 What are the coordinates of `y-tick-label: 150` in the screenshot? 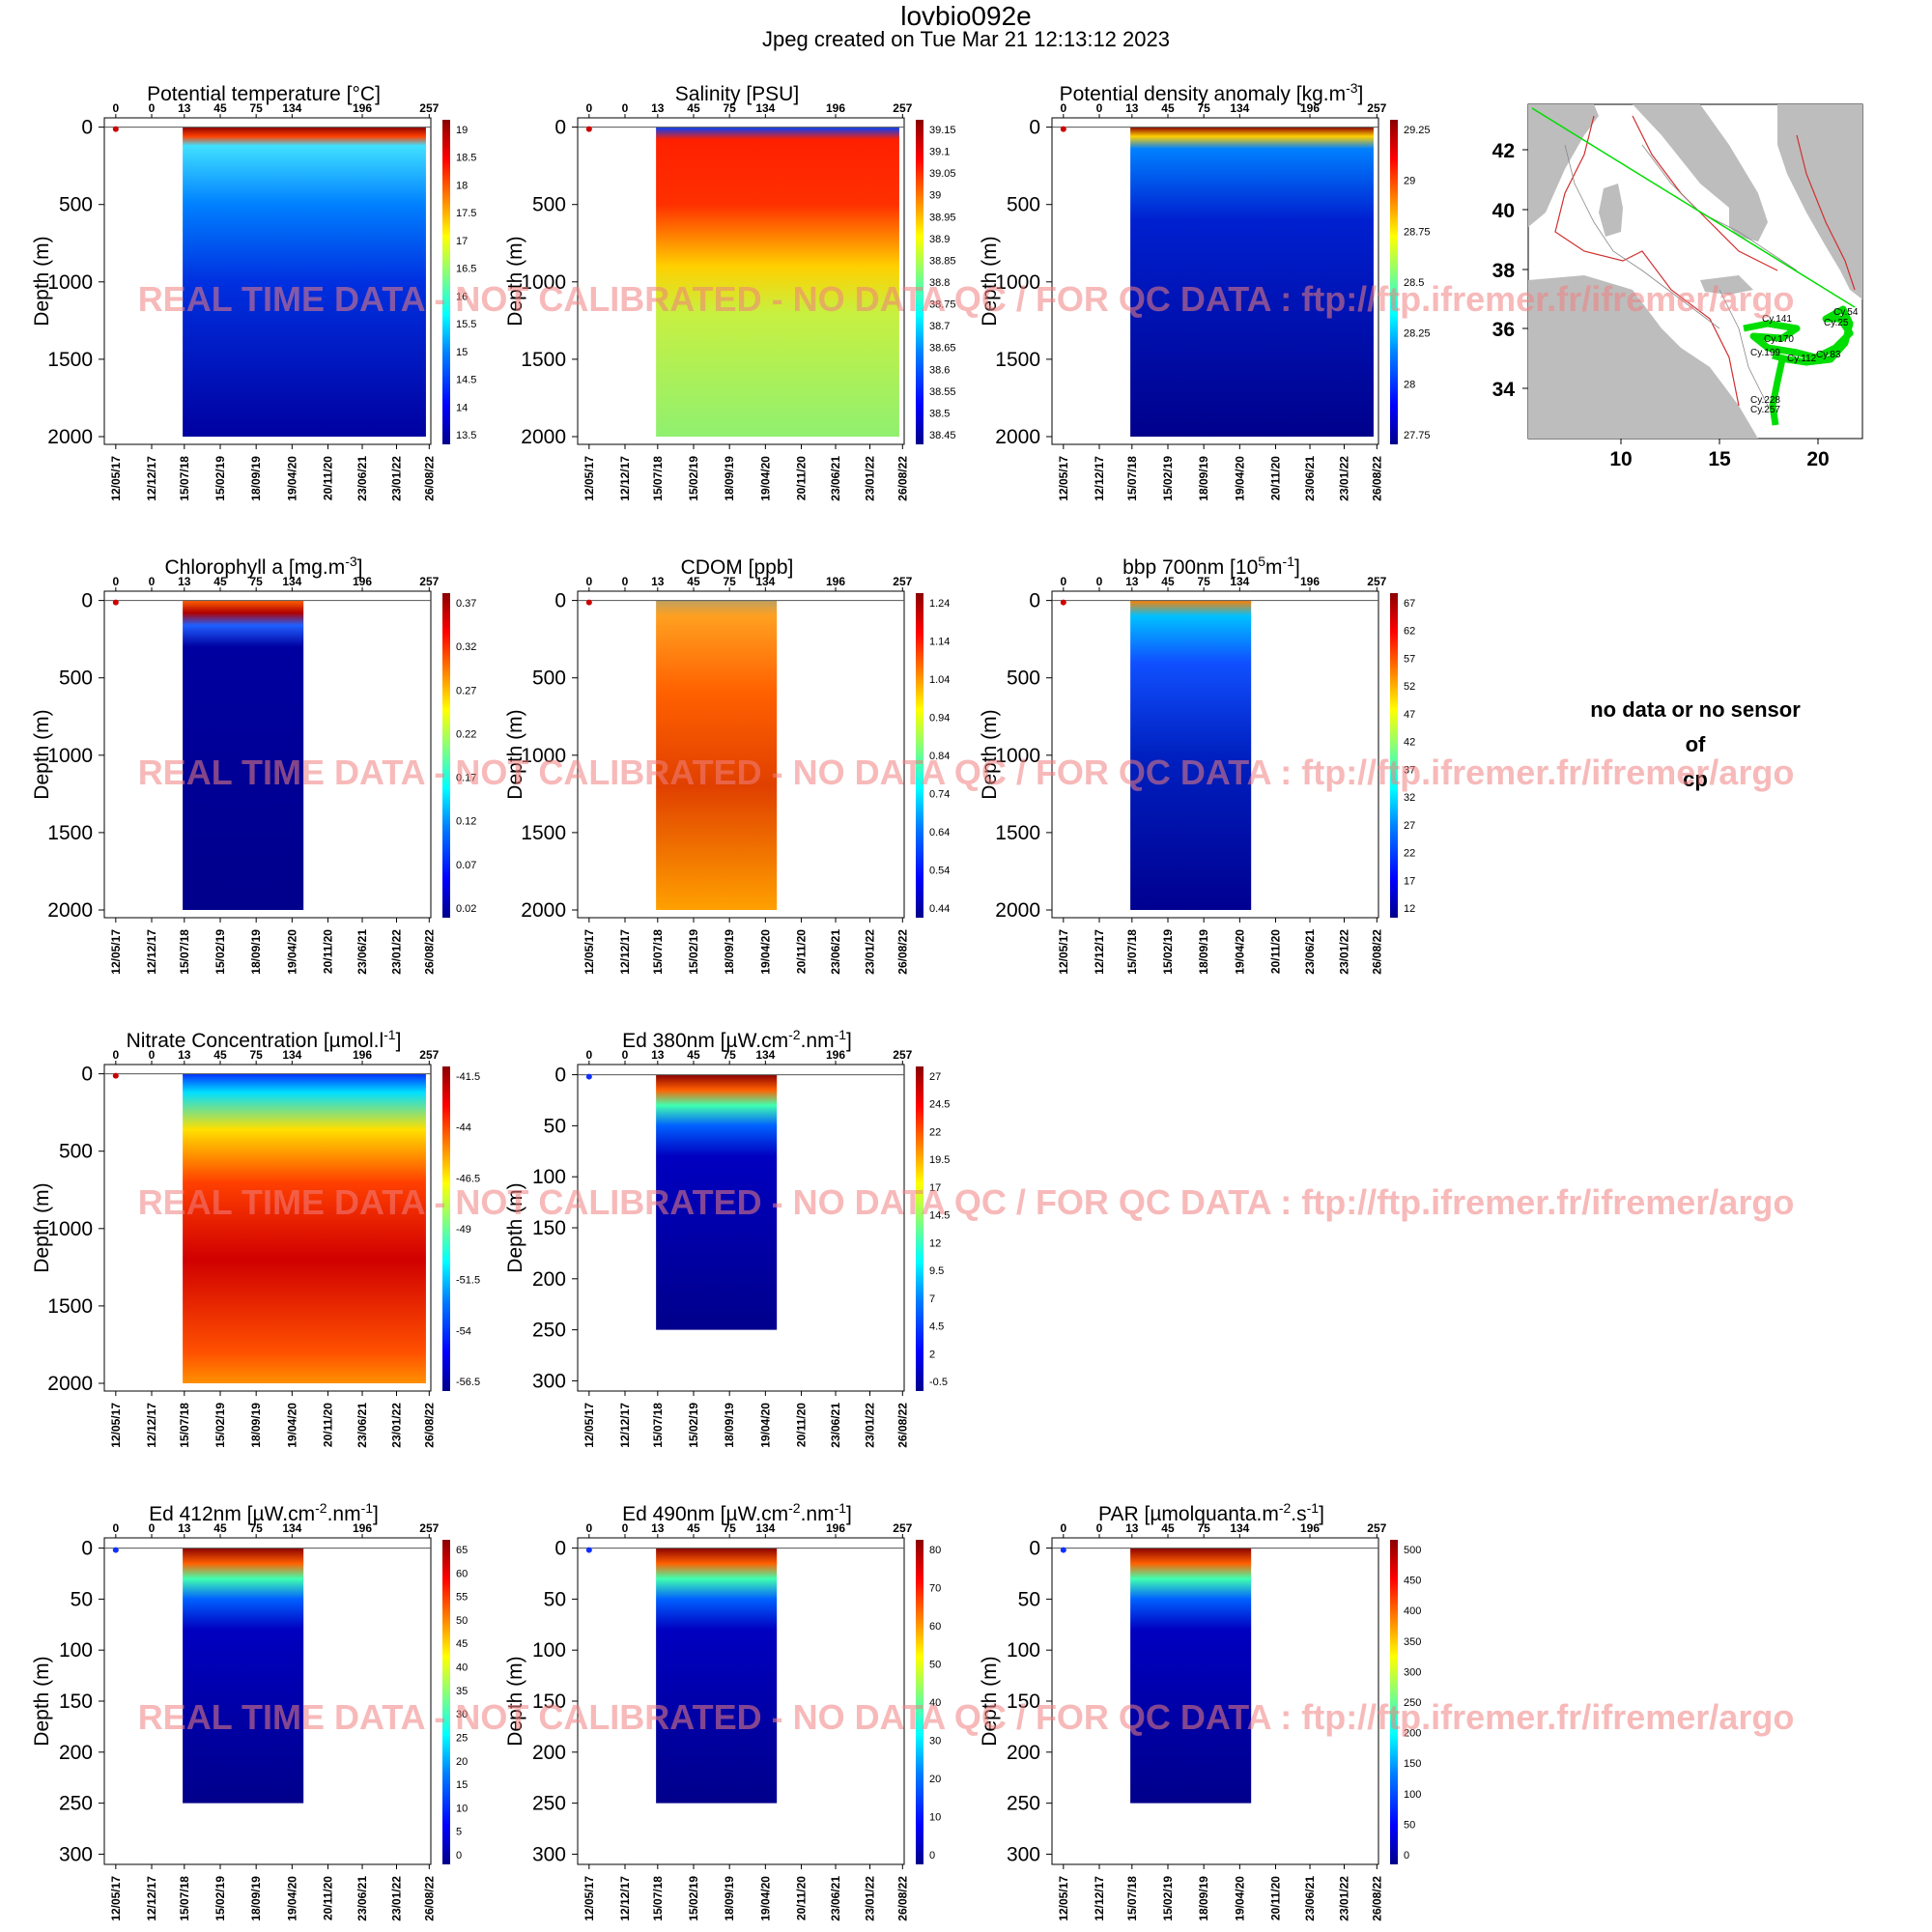 It's located at (549, 1701).